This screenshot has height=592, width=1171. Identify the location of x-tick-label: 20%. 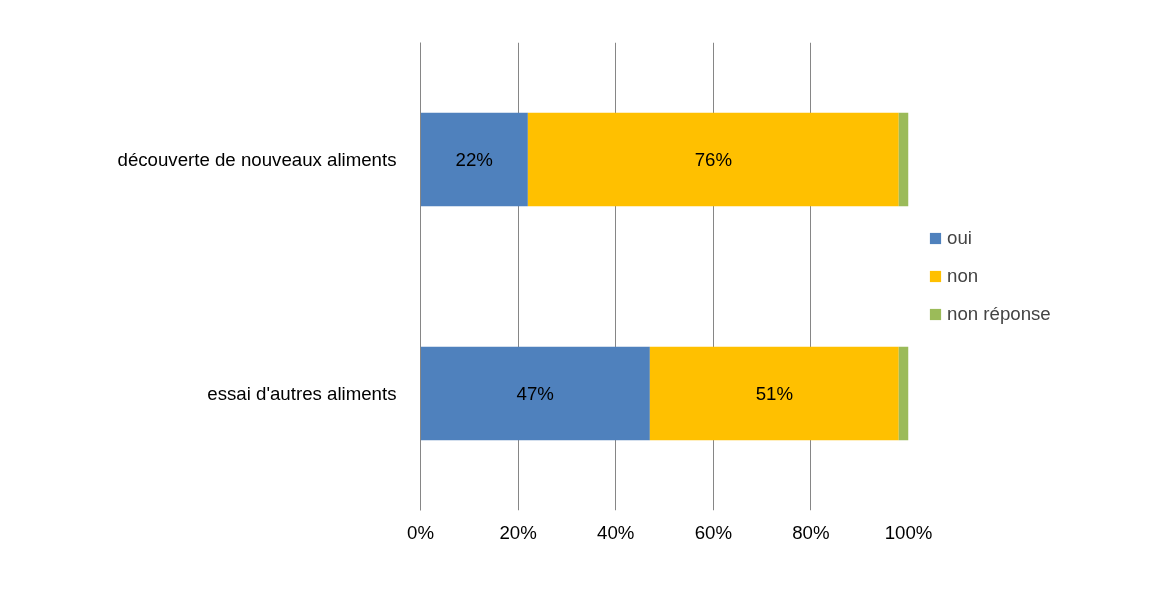
(518, 532).